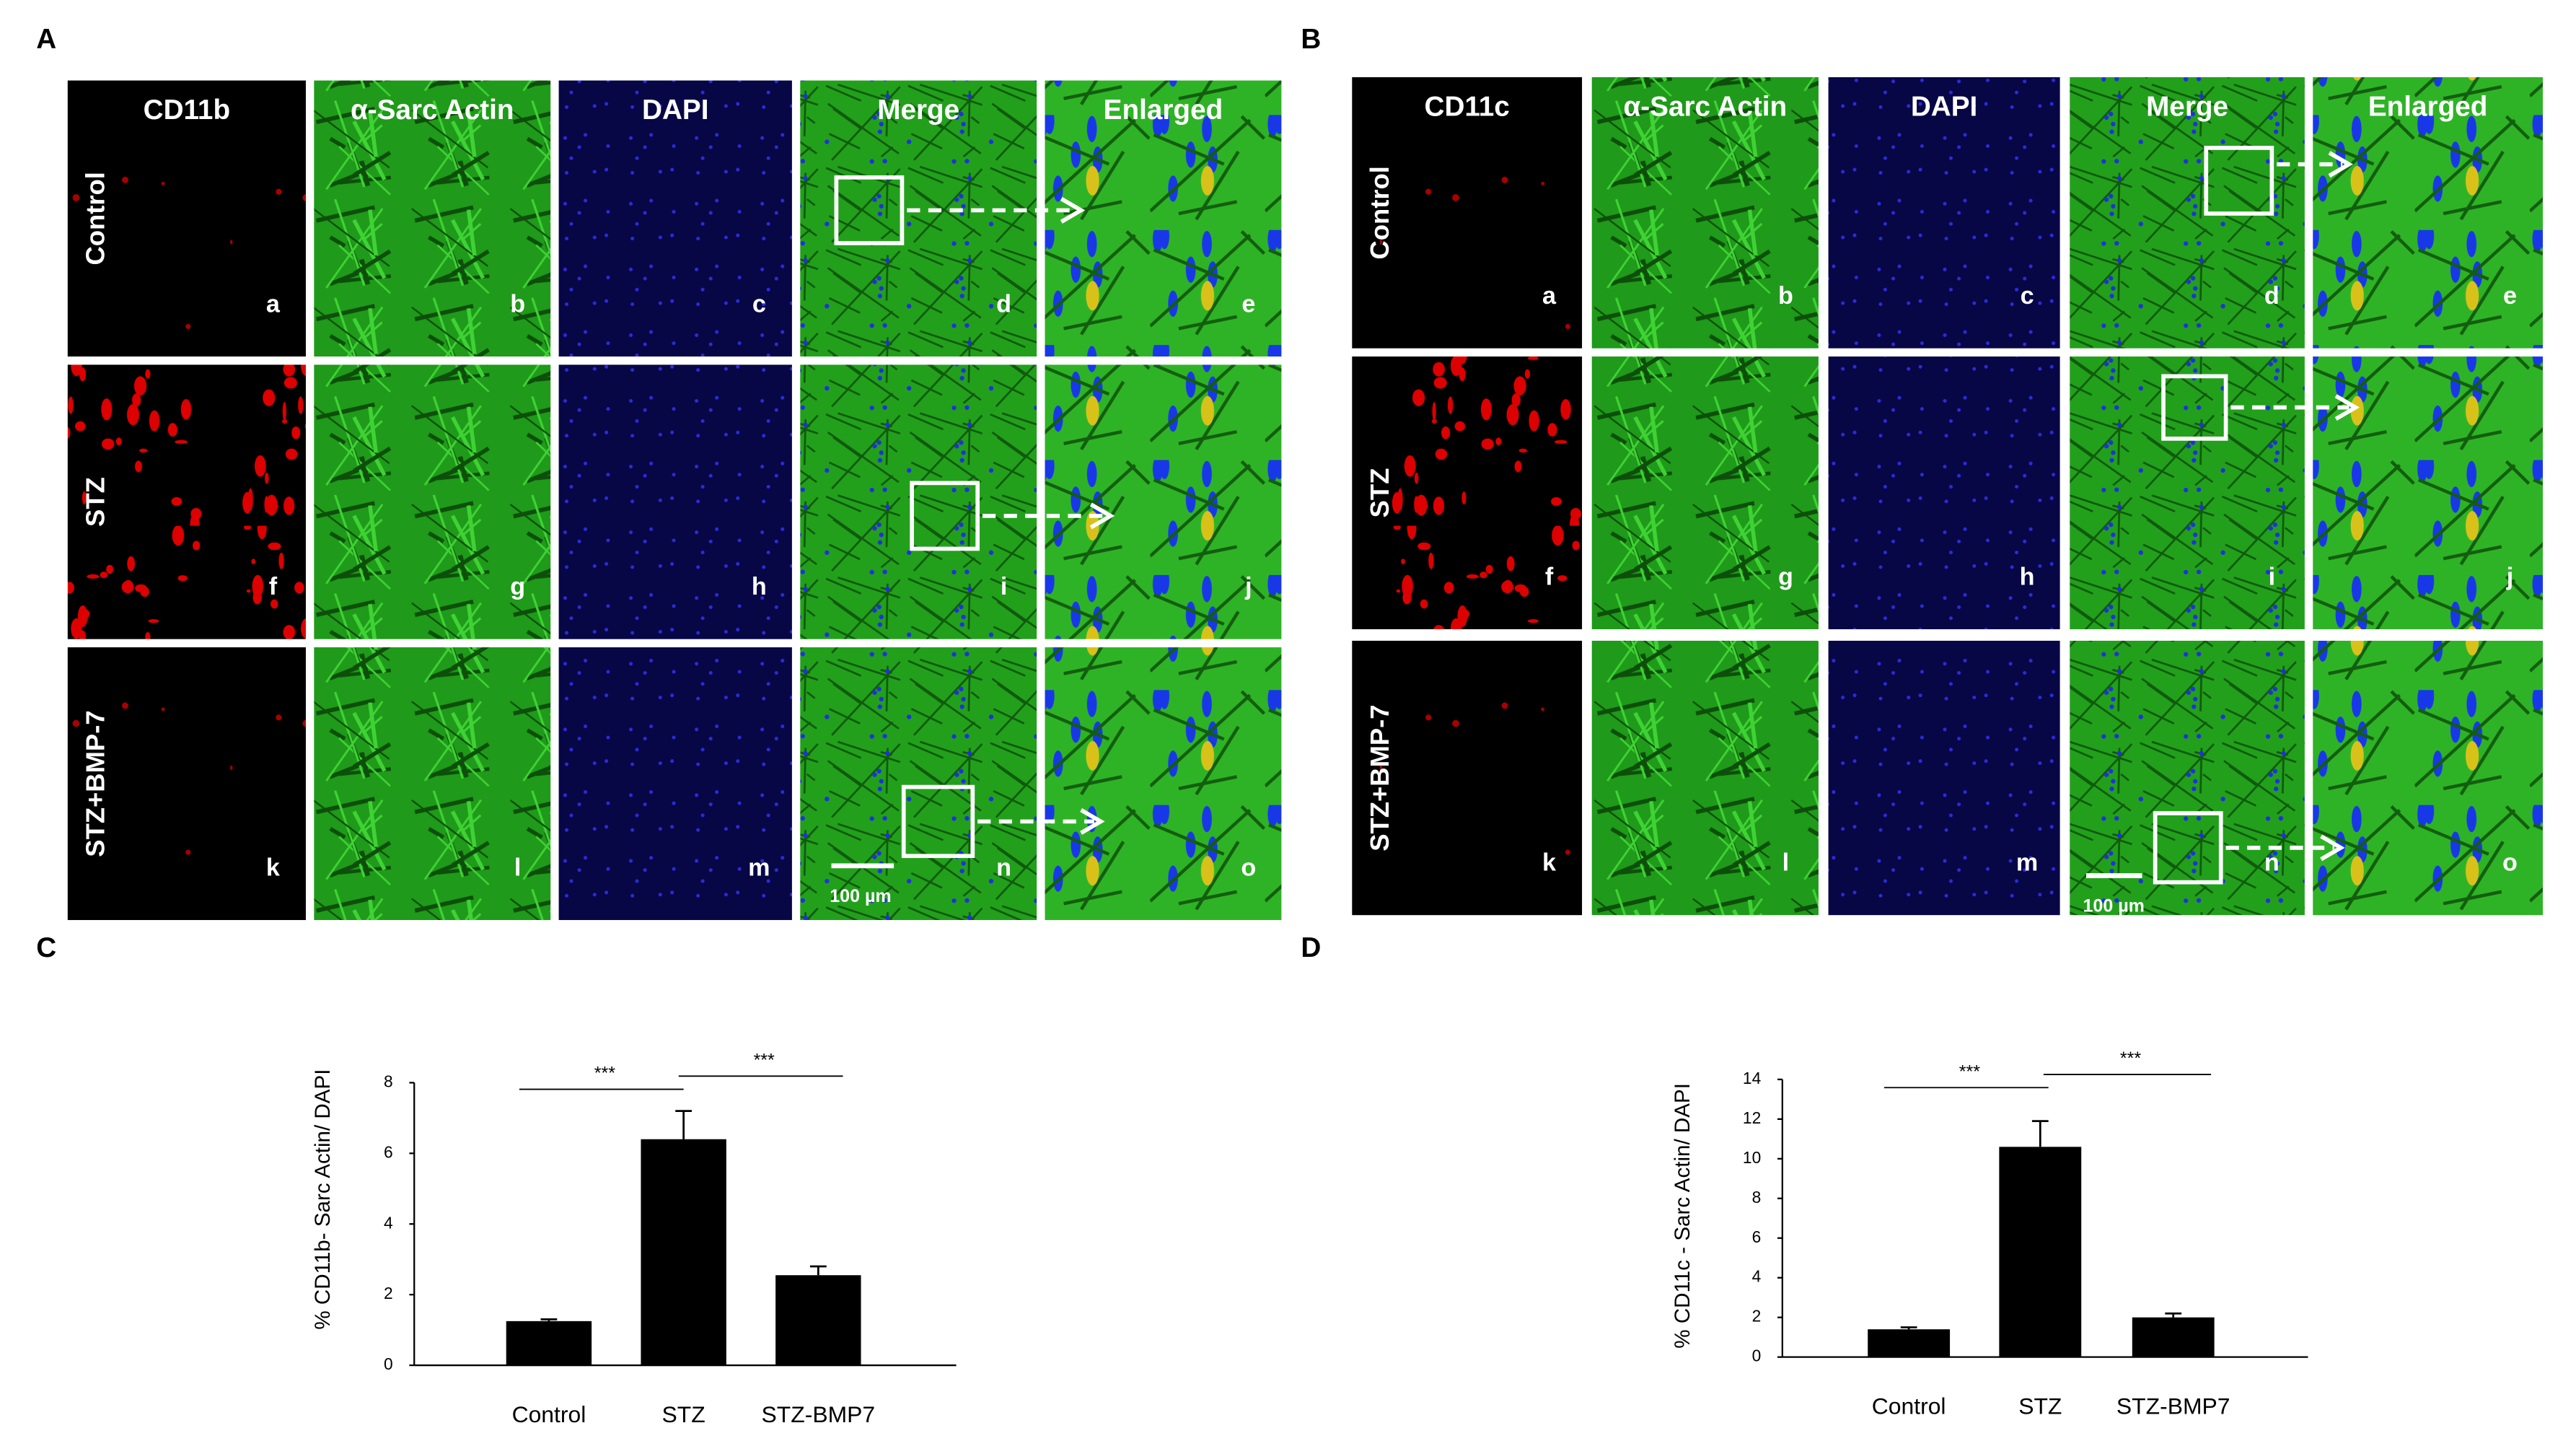 Image resolution: width=2576 pixels, height=1454 pixels. Describe the element at coordinates (1757, 1355) in the screenshot. I see `y-tick-label: 0` at that location.